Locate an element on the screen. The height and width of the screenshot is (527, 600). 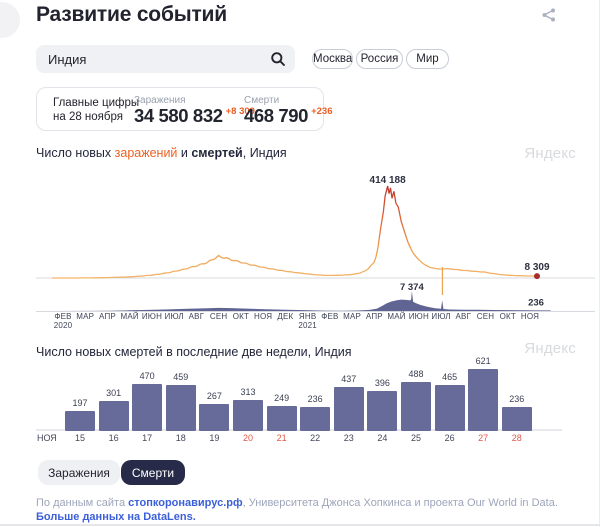
day-label: 26 is located at coordinates (449, 438).